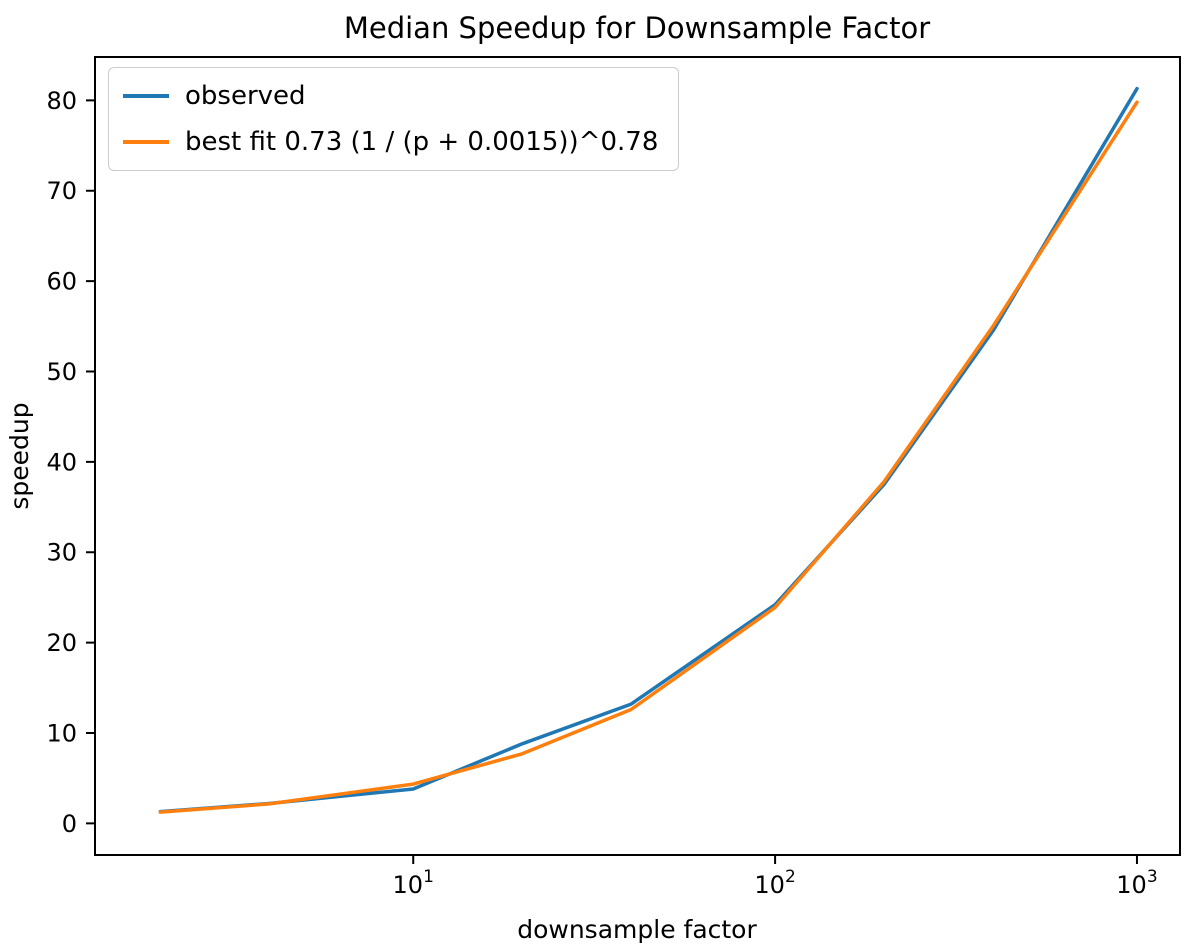 The width and height of the screenshot is (1189, 950). Describe the element at coordinates (774, 883) in the screenshot. I see `x-tick-label: 10²` at that location.